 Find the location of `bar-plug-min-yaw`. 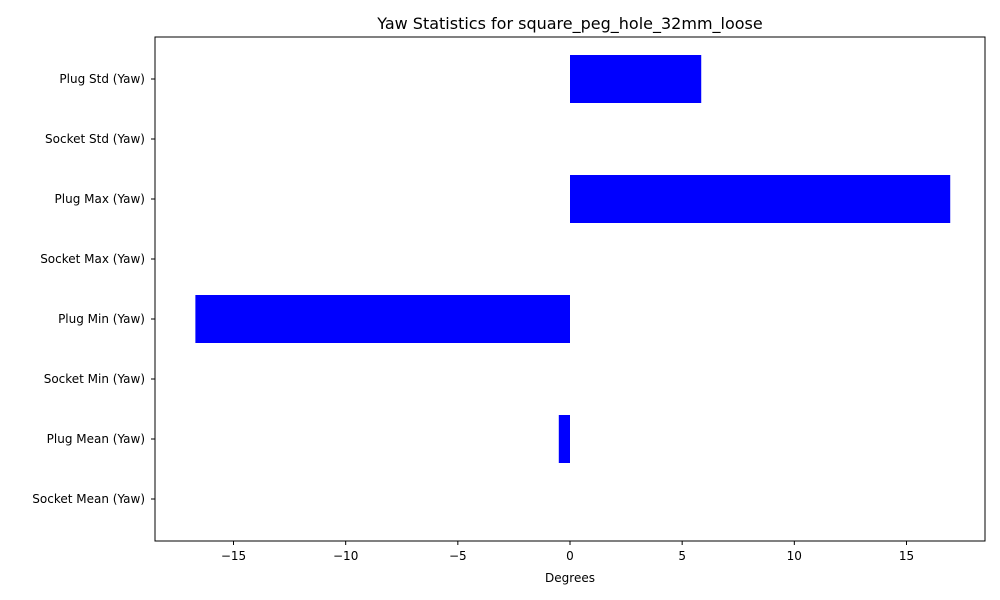

bar-plug-min-yaw is located at coordinates (383, 319).